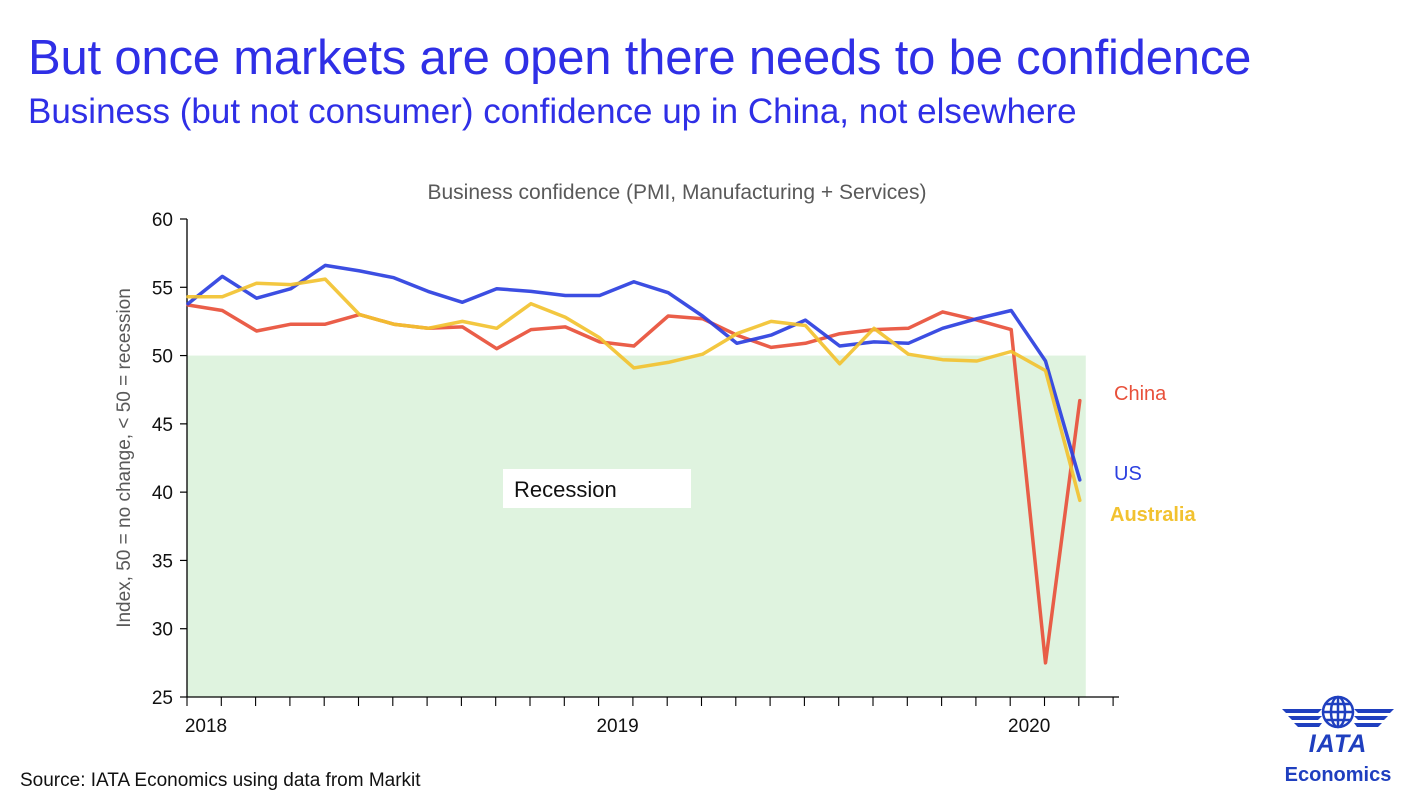 This screenshot has height=800, width=1421. I want to click on recession-label-box, so click(597, 488).